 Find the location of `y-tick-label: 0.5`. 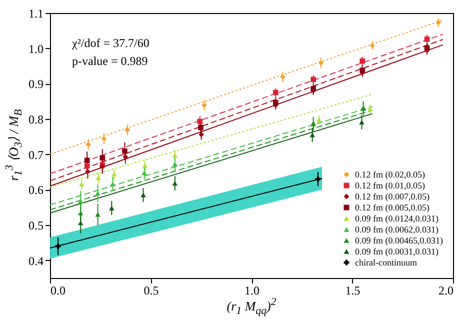

y-tick-label: 0.5 is located at coordinates (36, 225).